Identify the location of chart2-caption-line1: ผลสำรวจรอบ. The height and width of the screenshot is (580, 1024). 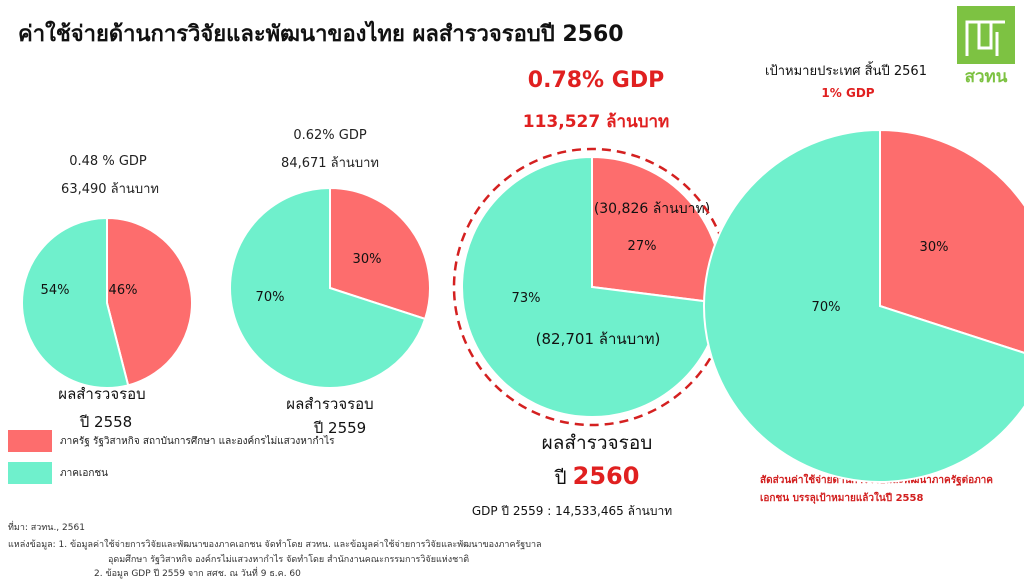
(330, 404).